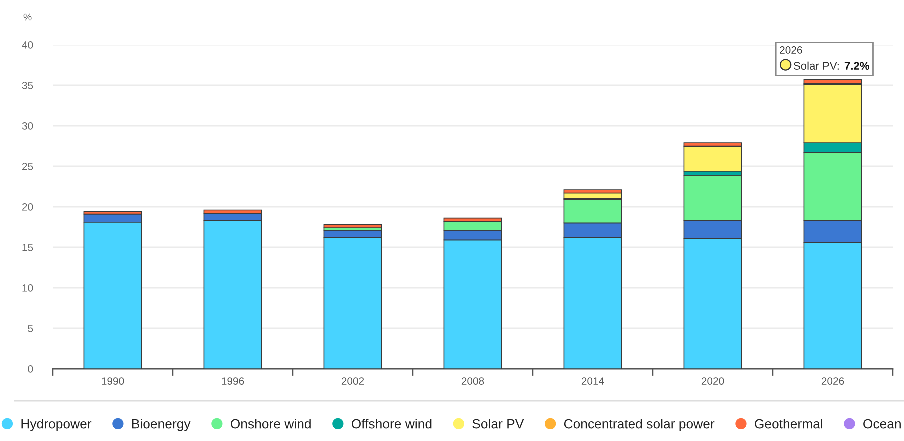  I want to click on legend-label: Concentrated solar power, so click(639, 425).